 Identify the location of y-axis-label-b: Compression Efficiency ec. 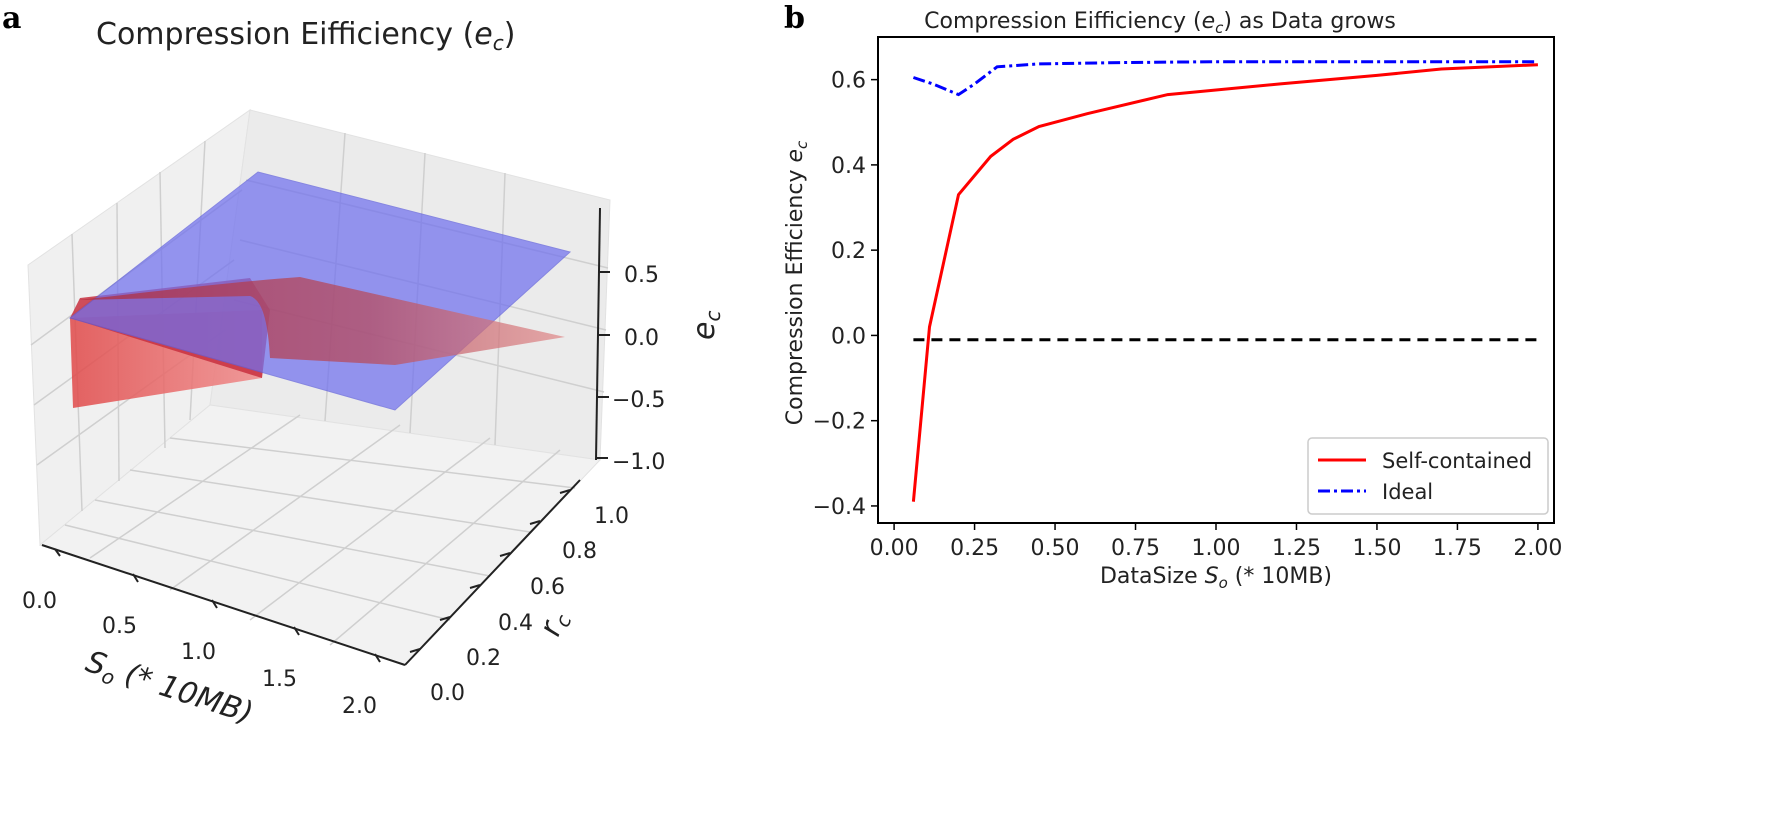
(797, 282).